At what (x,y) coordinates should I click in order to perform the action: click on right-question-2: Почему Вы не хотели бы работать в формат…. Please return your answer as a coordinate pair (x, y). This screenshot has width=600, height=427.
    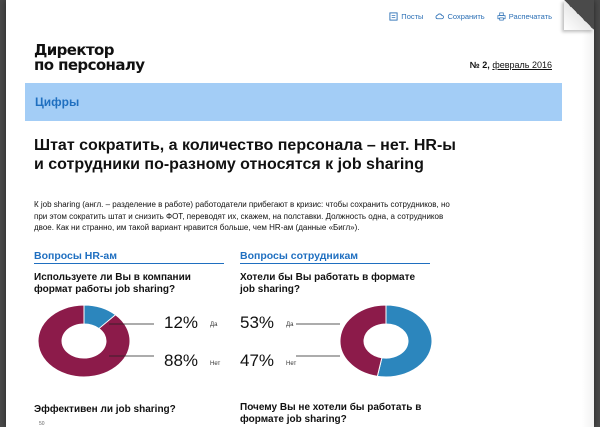
    Looking at the image, I should click on (331, 413).